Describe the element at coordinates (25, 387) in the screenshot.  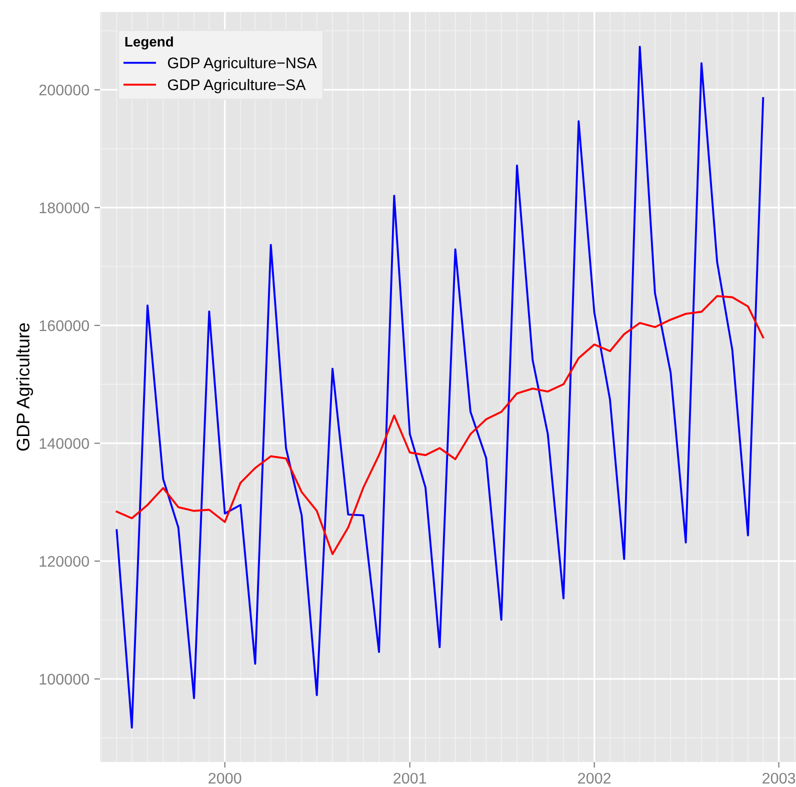
I see `y-axis-title: GDP Agriculture` at that location.